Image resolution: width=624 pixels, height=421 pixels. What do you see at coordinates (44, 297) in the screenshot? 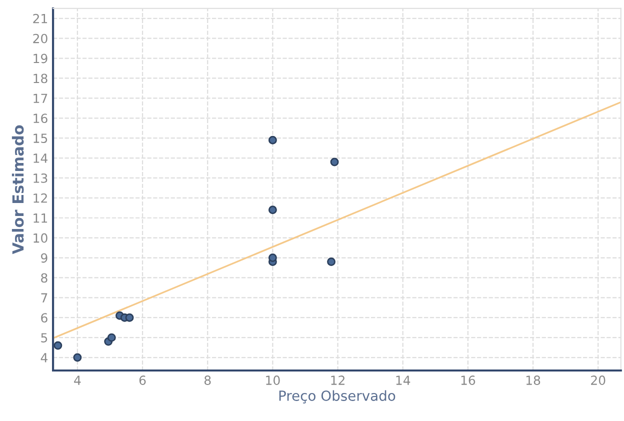
I see `y-tick-label: 7` at bounding box center [44, 297].